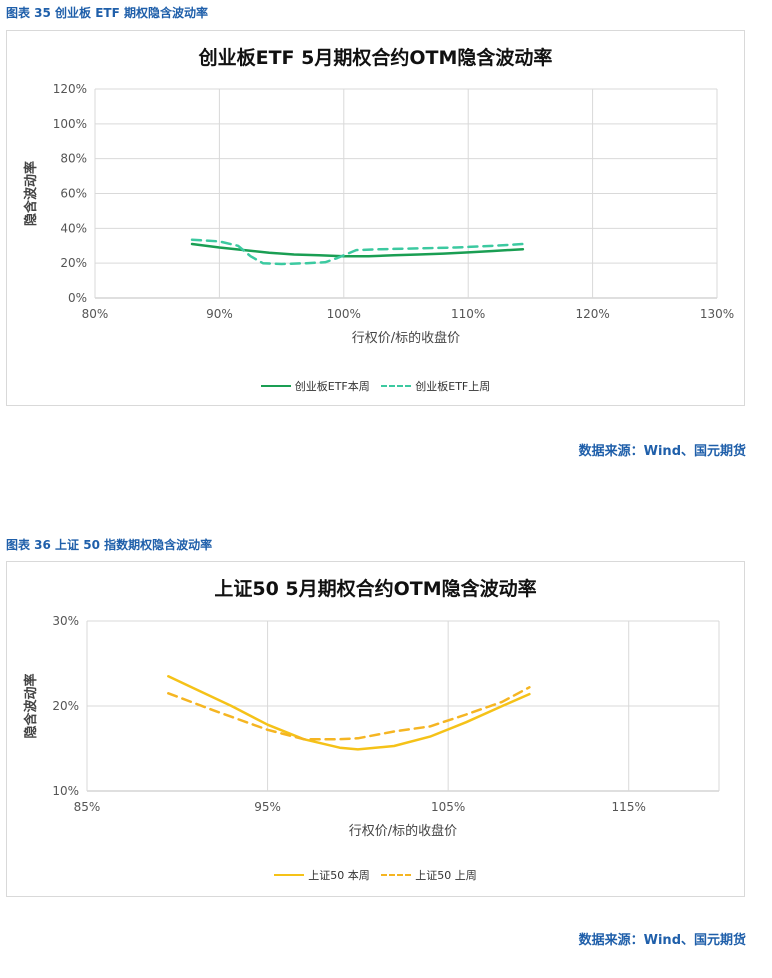 The width and height of the screenshot is (772, 978). What do you see at coordinates (629, 807) in the screenshot?
I see `x-tick-label: 115%` at bounding box center [629, 807].